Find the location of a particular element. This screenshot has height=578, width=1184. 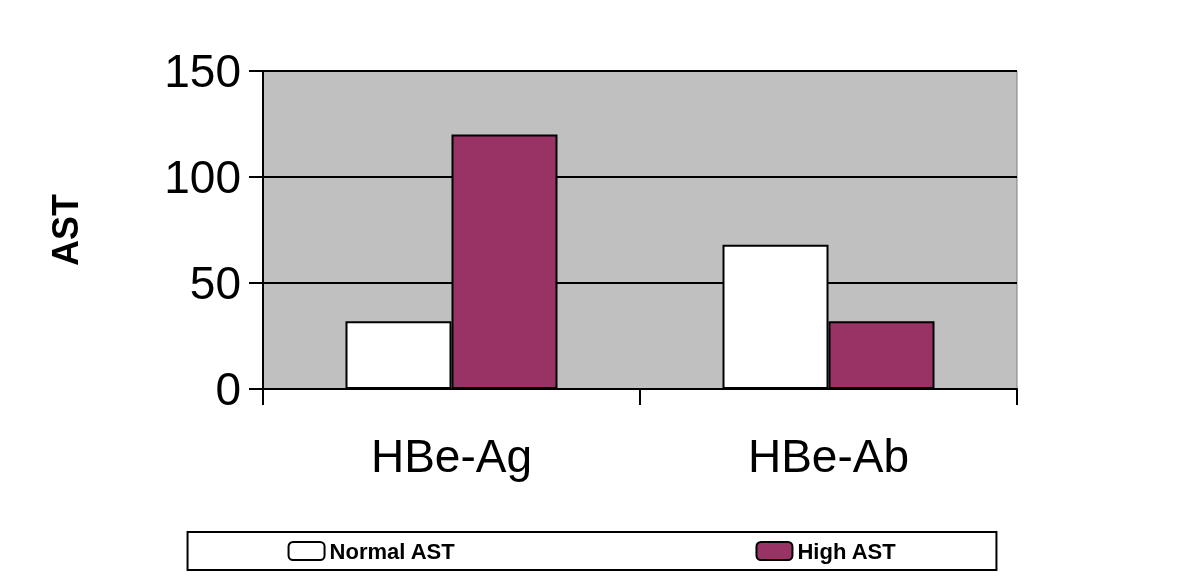

x-tick-label: HBe-Ag is located at coordinates (451, 456).